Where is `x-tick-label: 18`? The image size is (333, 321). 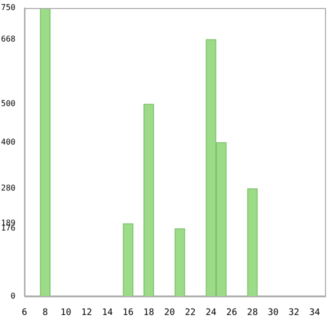
x-tick-label: 18 is located at coordinates (148, 313).